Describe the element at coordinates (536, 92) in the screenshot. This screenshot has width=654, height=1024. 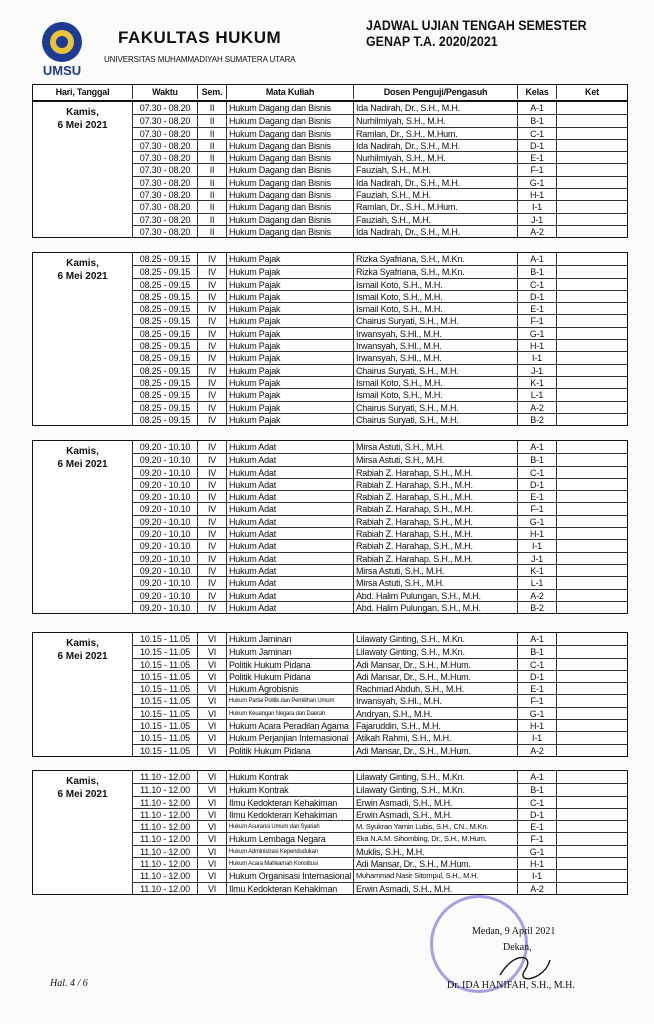
I see `col-class: Kelas` at that location.